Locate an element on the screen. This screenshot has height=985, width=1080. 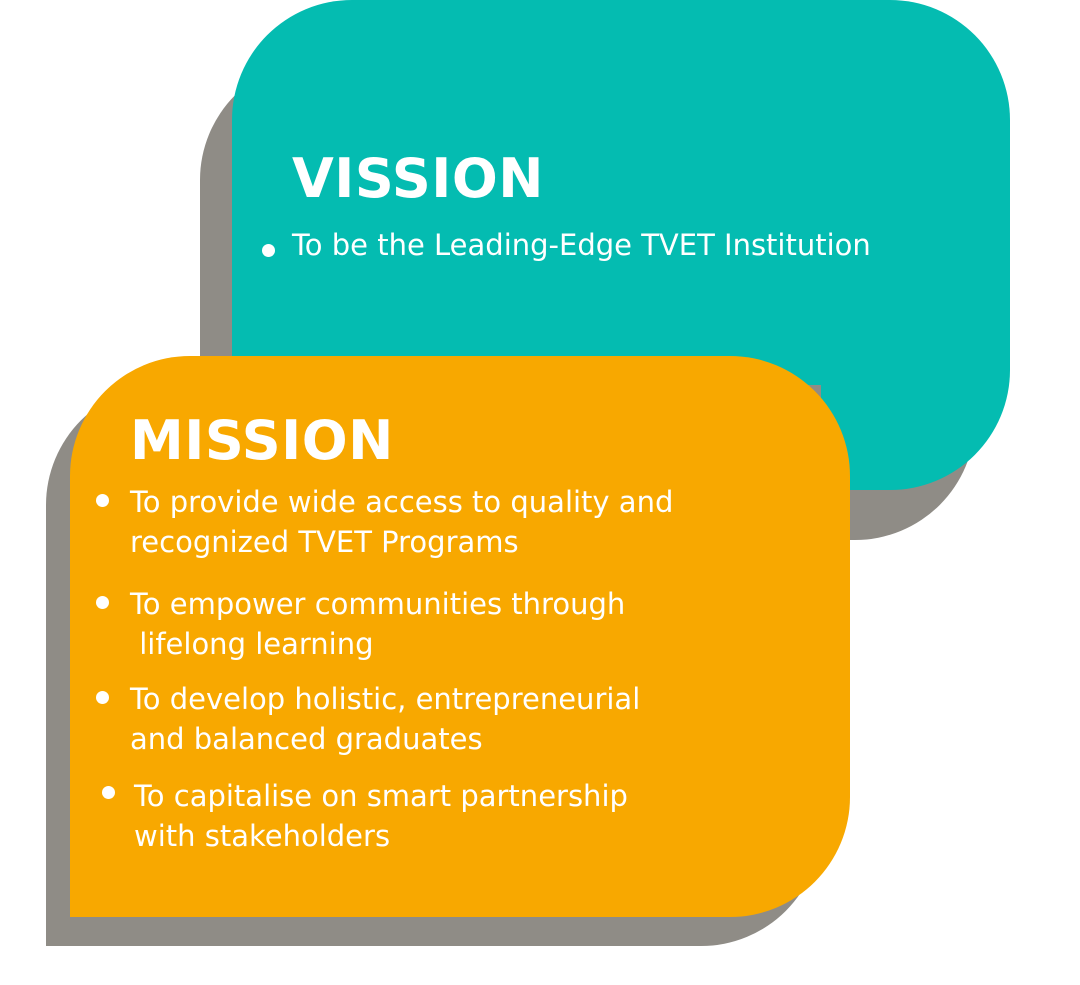
mission-item-line: To provide wide access to quality and is located at coordinates (402, 502).